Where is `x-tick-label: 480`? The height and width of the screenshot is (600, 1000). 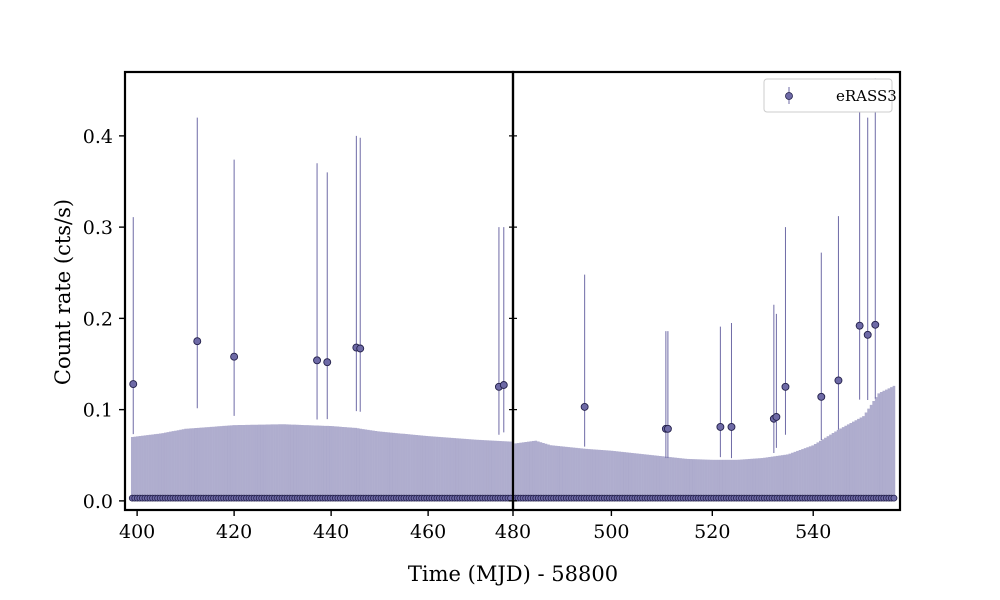
x-tick-label: 480 is located at coordinates (513, 532).